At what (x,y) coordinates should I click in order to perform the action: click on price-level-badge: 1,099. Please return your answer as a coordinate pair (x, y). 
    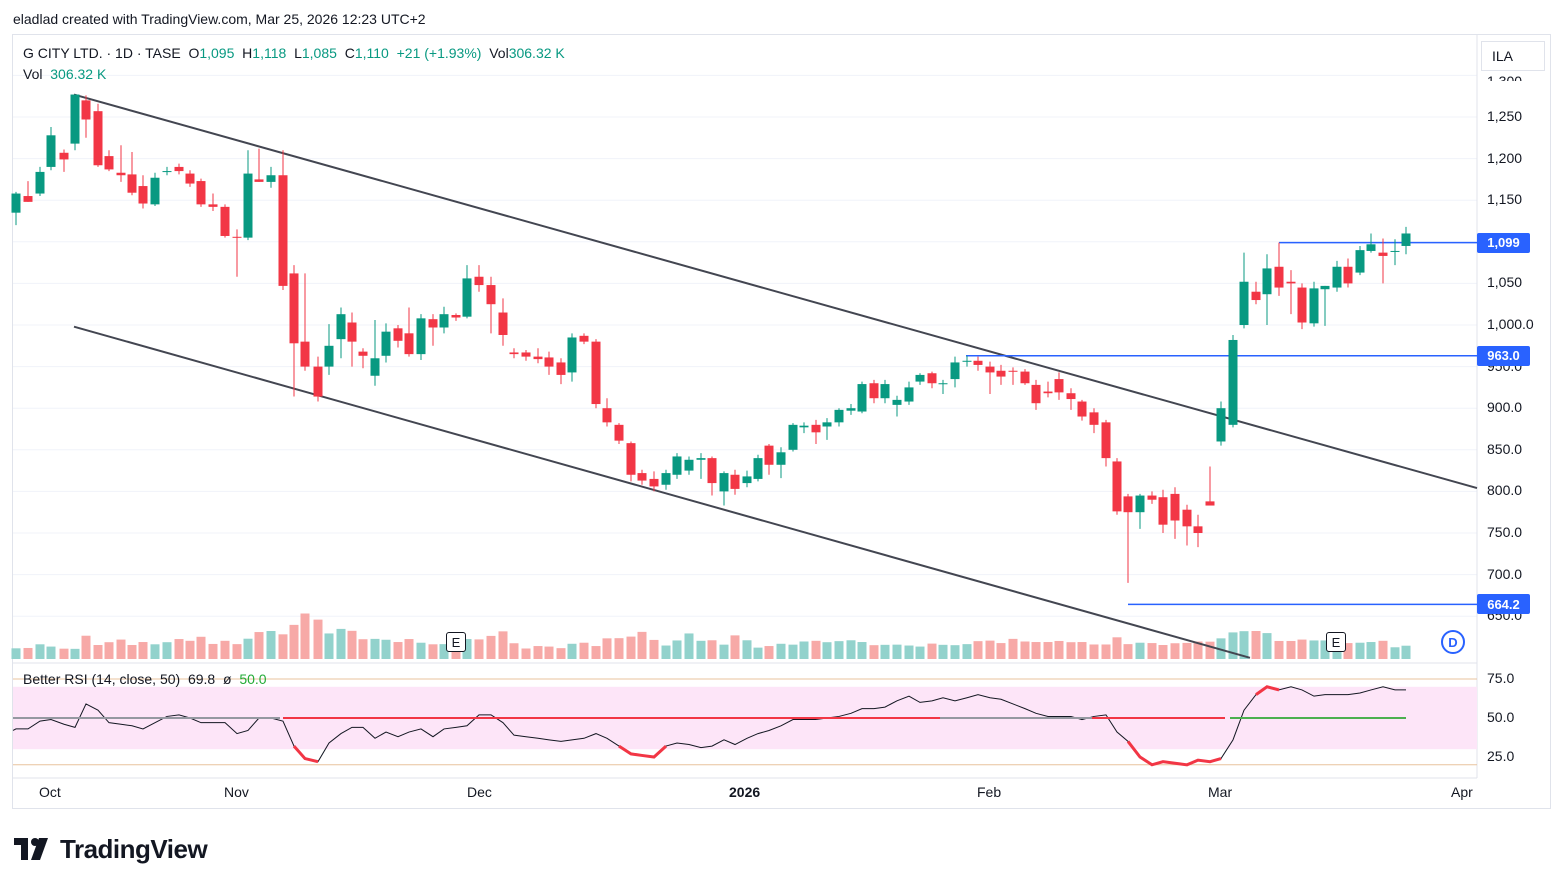
    Looking at the image, I should click on (1503, 242).